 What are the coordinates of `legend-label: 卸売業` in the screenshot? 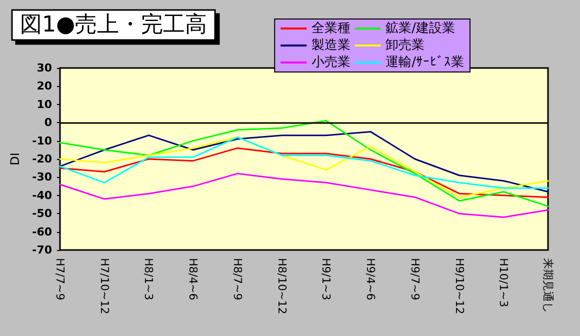 It's located at (405, 45).